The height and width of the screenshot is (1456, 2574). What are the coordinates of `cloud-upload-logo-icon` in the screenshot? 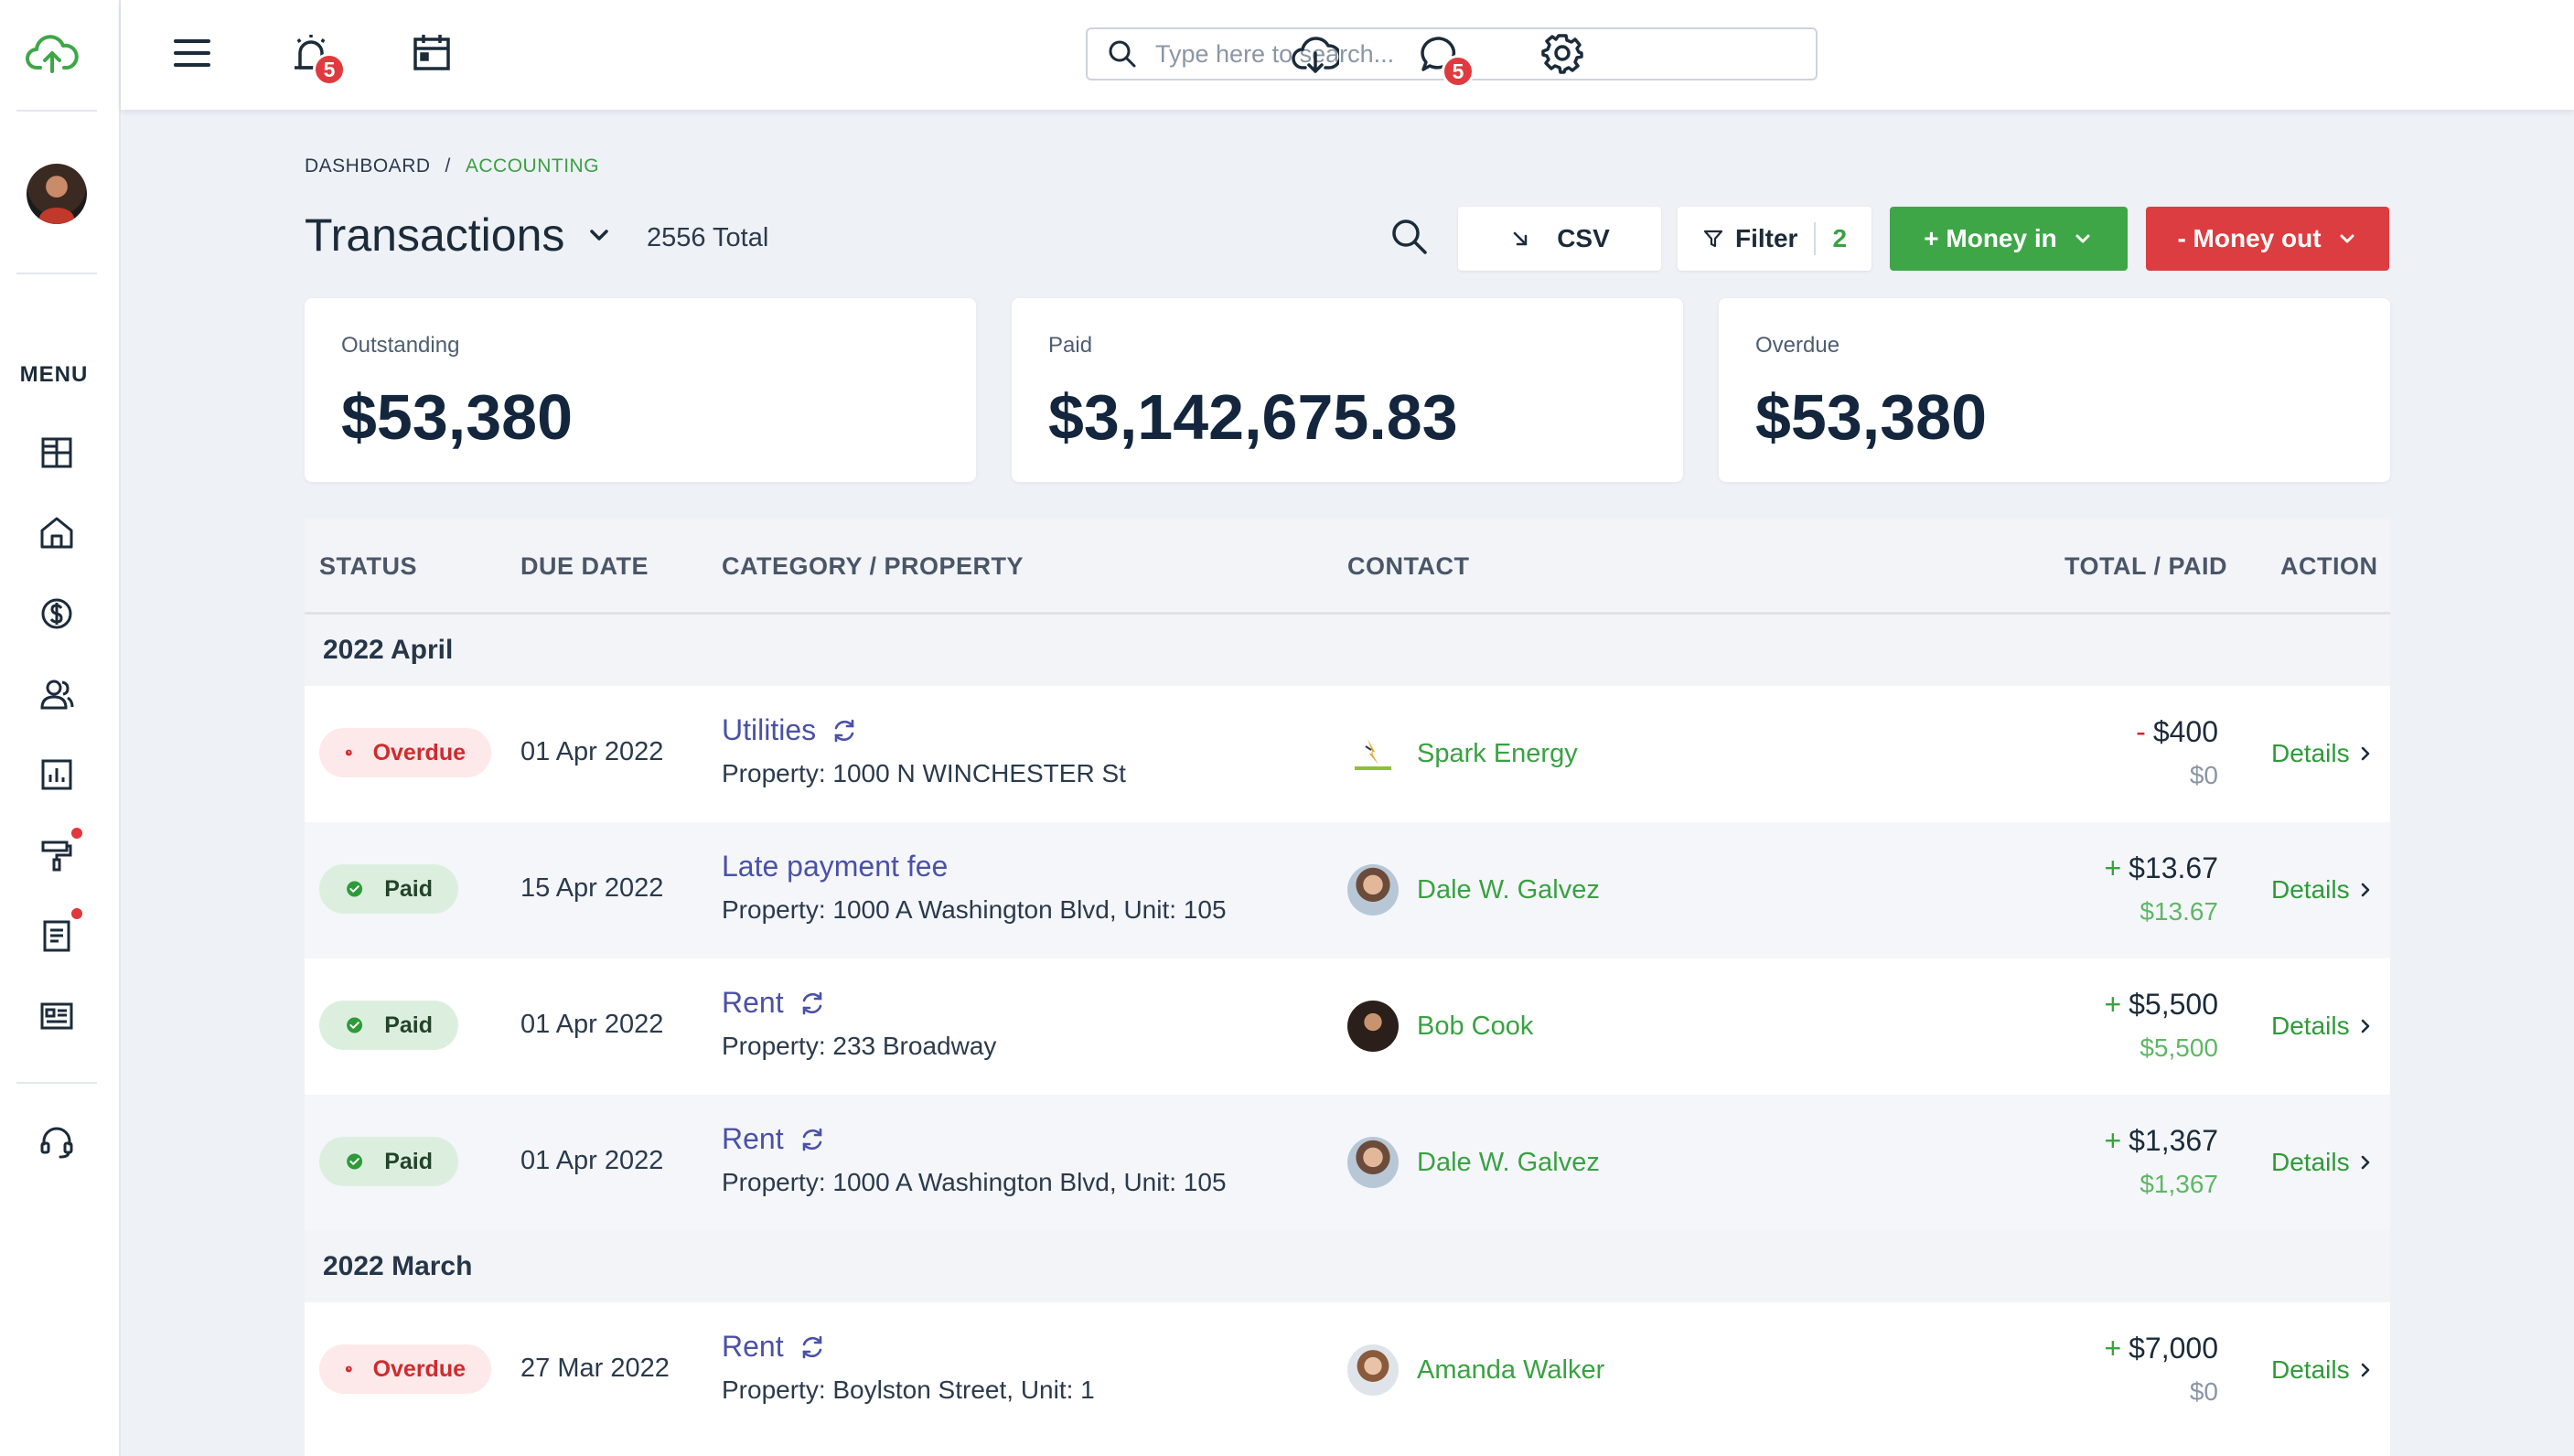 It's located at (52, 55).